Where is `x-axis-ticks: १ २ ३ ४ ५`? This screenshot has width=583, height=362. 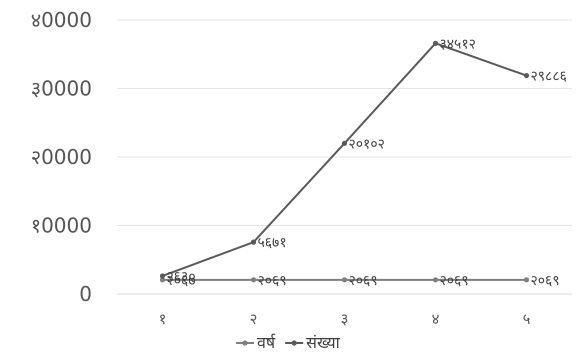
x-axis-ticks: १ २ ३ ४ ५ is located at coordinates (345, 319).